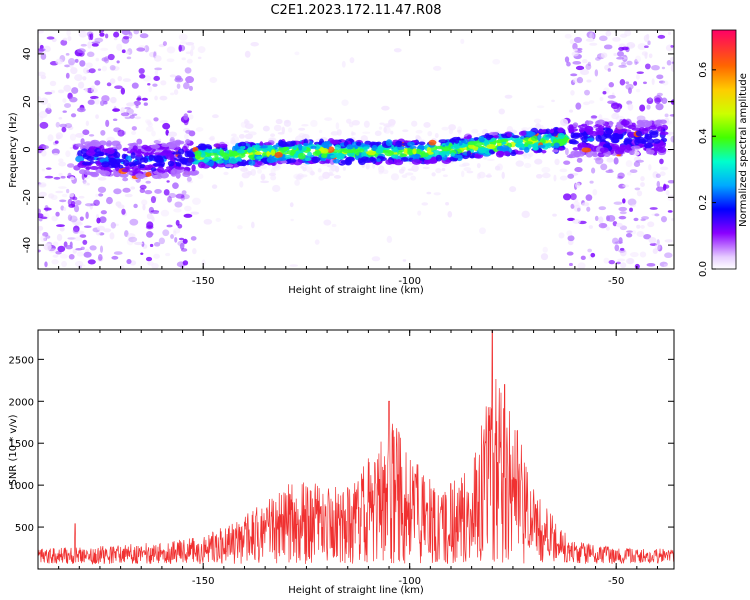  What do you see at coordinates (703, 203) in the screenshot?
I see `colorbar-tick-label: 0.2` at bounding box center [703, 203].